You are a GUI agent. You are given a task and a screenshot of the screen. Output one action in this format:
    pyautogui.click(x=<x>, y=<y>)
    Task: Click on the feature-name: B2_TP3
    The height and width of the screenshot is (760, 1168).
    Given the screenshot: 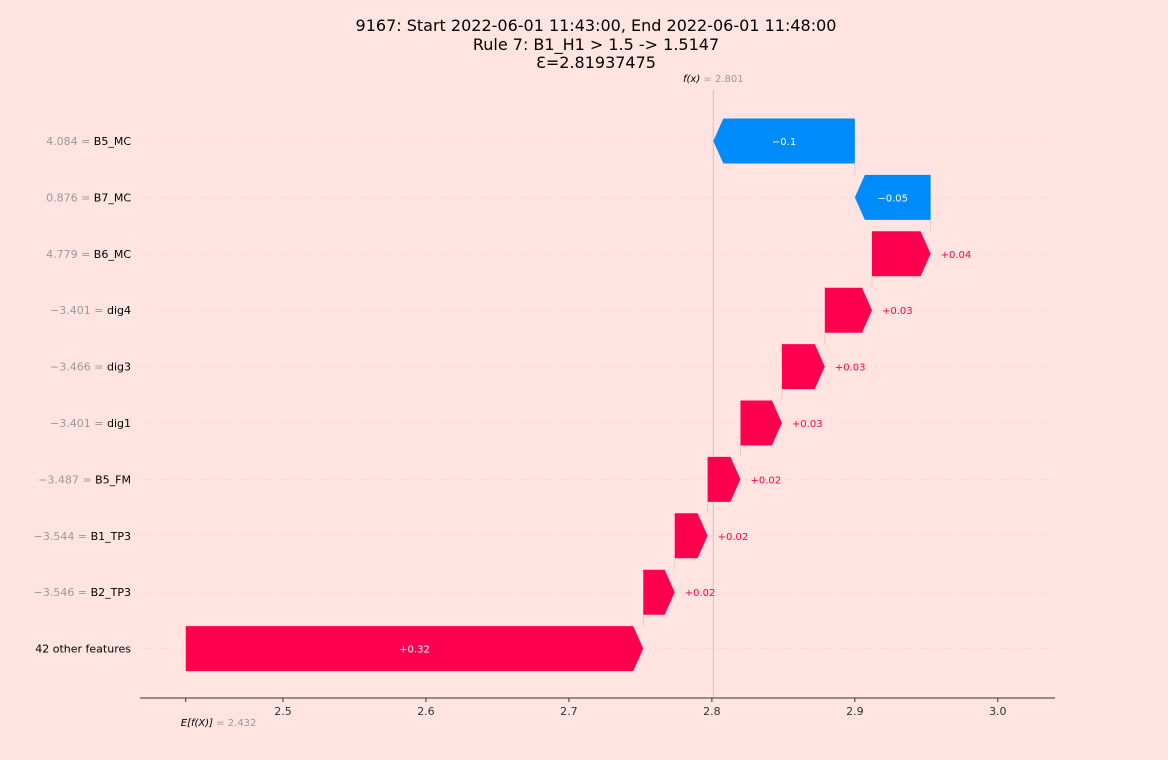 What is the action you would take?
    pyautogui.click(x=111, y=592)
    